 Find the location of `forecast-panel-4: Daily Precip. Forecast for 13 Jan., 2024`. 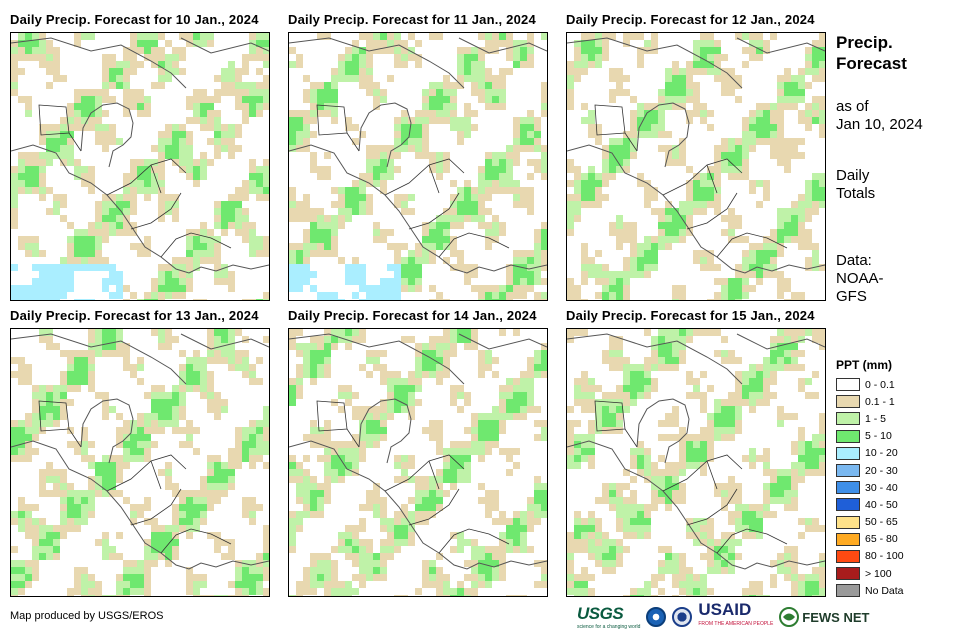

forecast-panel-4: Daily Precip. Forecast for 13 Jan., 2024 is located at coordinates (150, 458).